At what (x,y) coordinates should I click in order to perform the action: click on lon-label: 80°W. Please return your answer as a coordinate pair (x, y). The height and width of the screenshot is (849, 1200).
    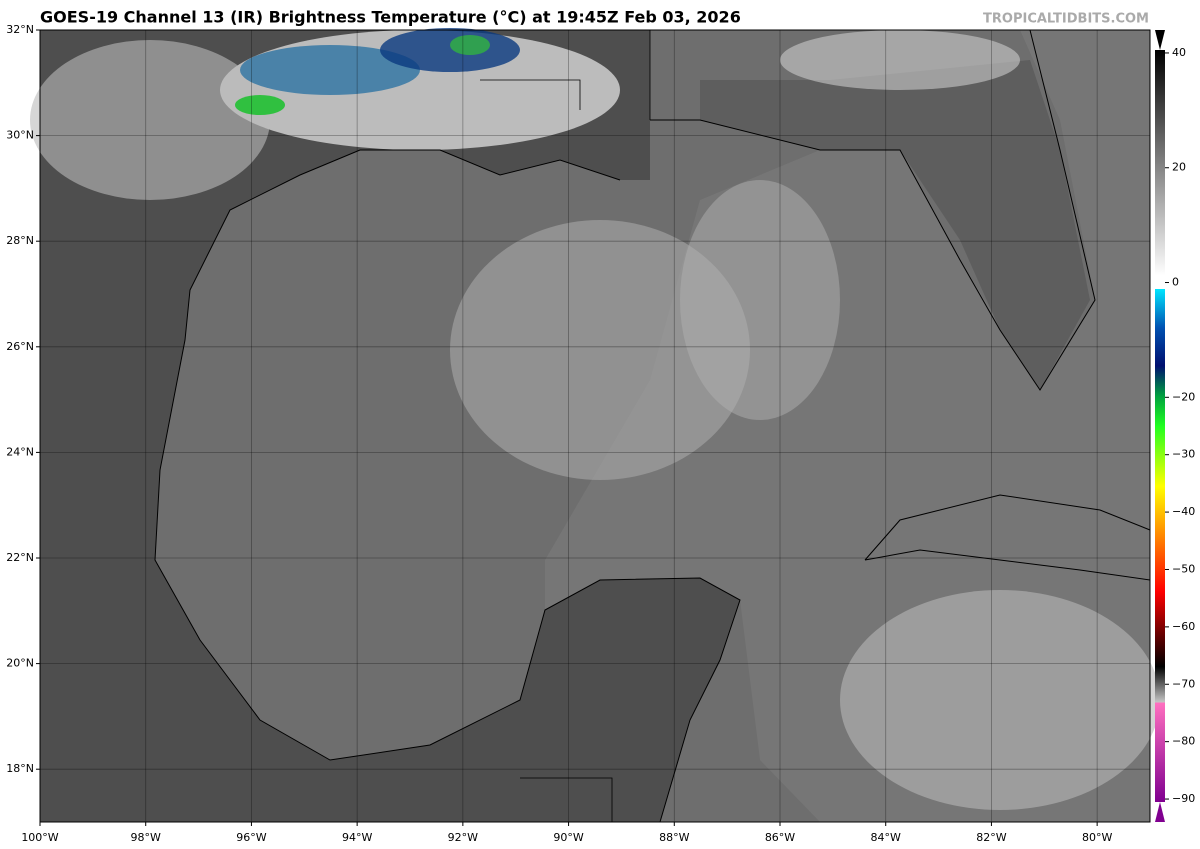
    Looking at the image, I should click on (1097, 837).